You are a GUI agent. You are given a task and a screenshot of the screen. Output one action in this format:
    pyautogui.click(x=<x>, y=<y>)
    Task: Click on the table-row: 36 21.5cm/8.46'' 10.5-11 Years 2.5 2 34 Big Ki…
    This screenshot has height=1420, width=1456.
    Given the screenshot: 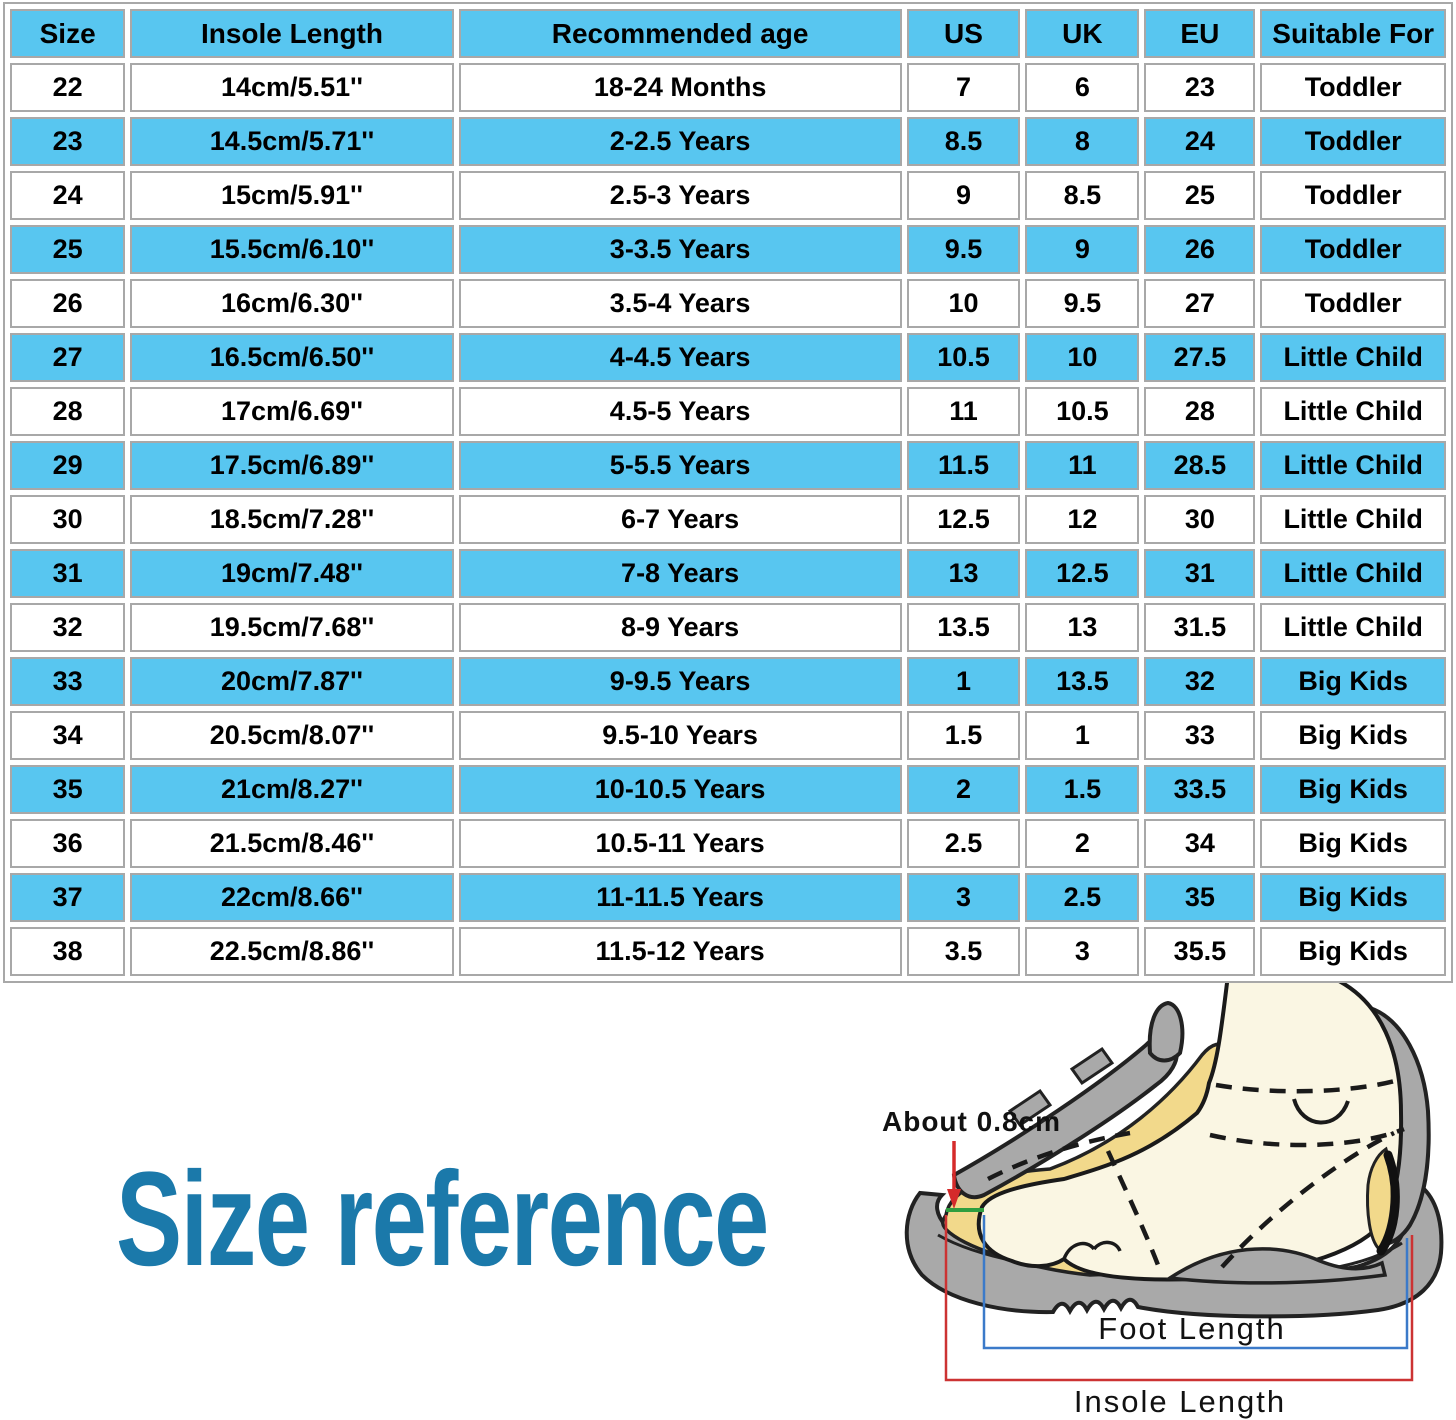 What is the action you would take?
    pyautogui.click(x=728, y=843)
    